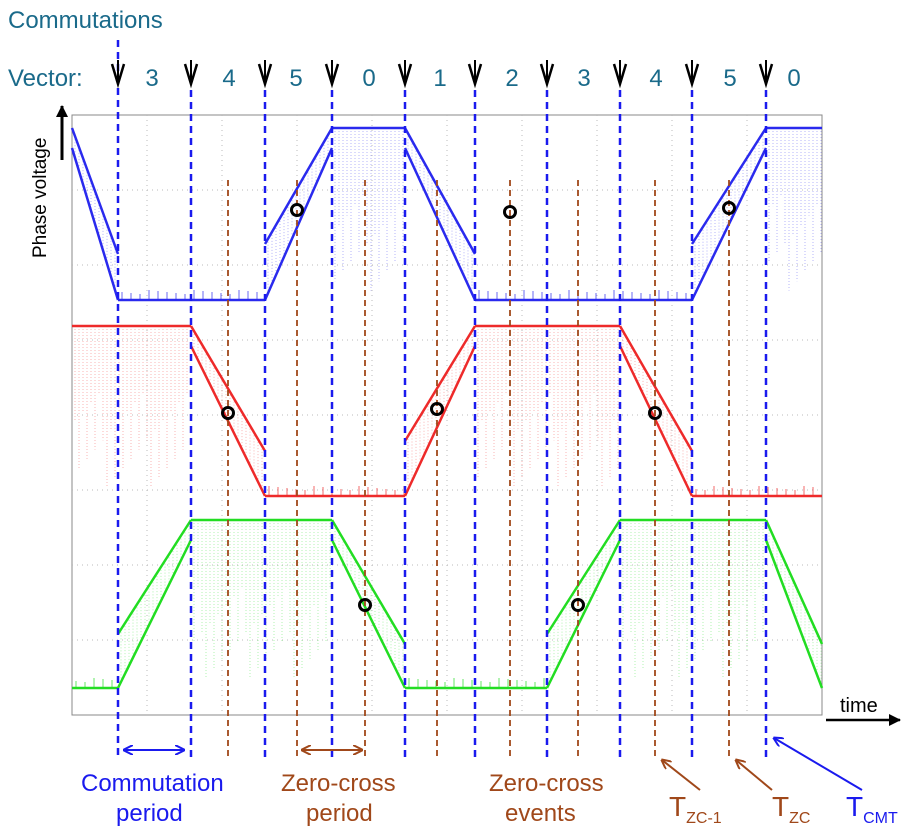  Describe the element at coordinates (681, 775) in the screenshot. I see `t-zc-prev-pointer` at that location.